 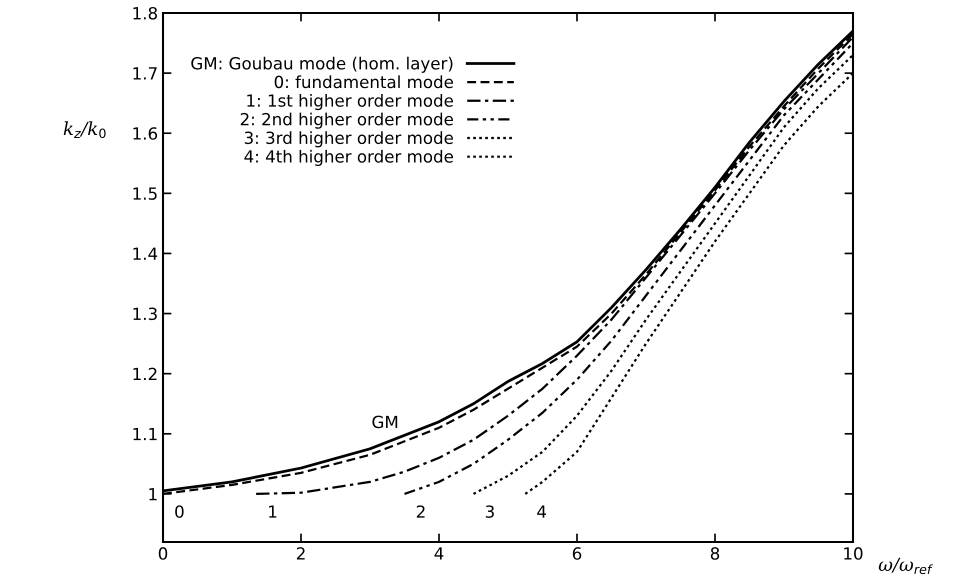 I want to click on annotation: 0, so click(x=179, y=511).